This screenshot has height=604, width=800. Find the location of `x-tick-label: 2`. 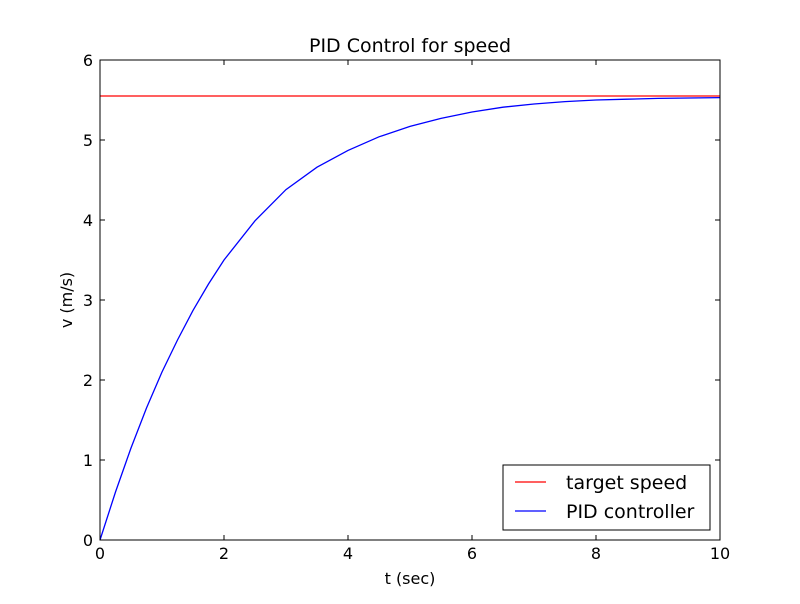

x-tick-label: 2 is located at coordinates (224, 553).